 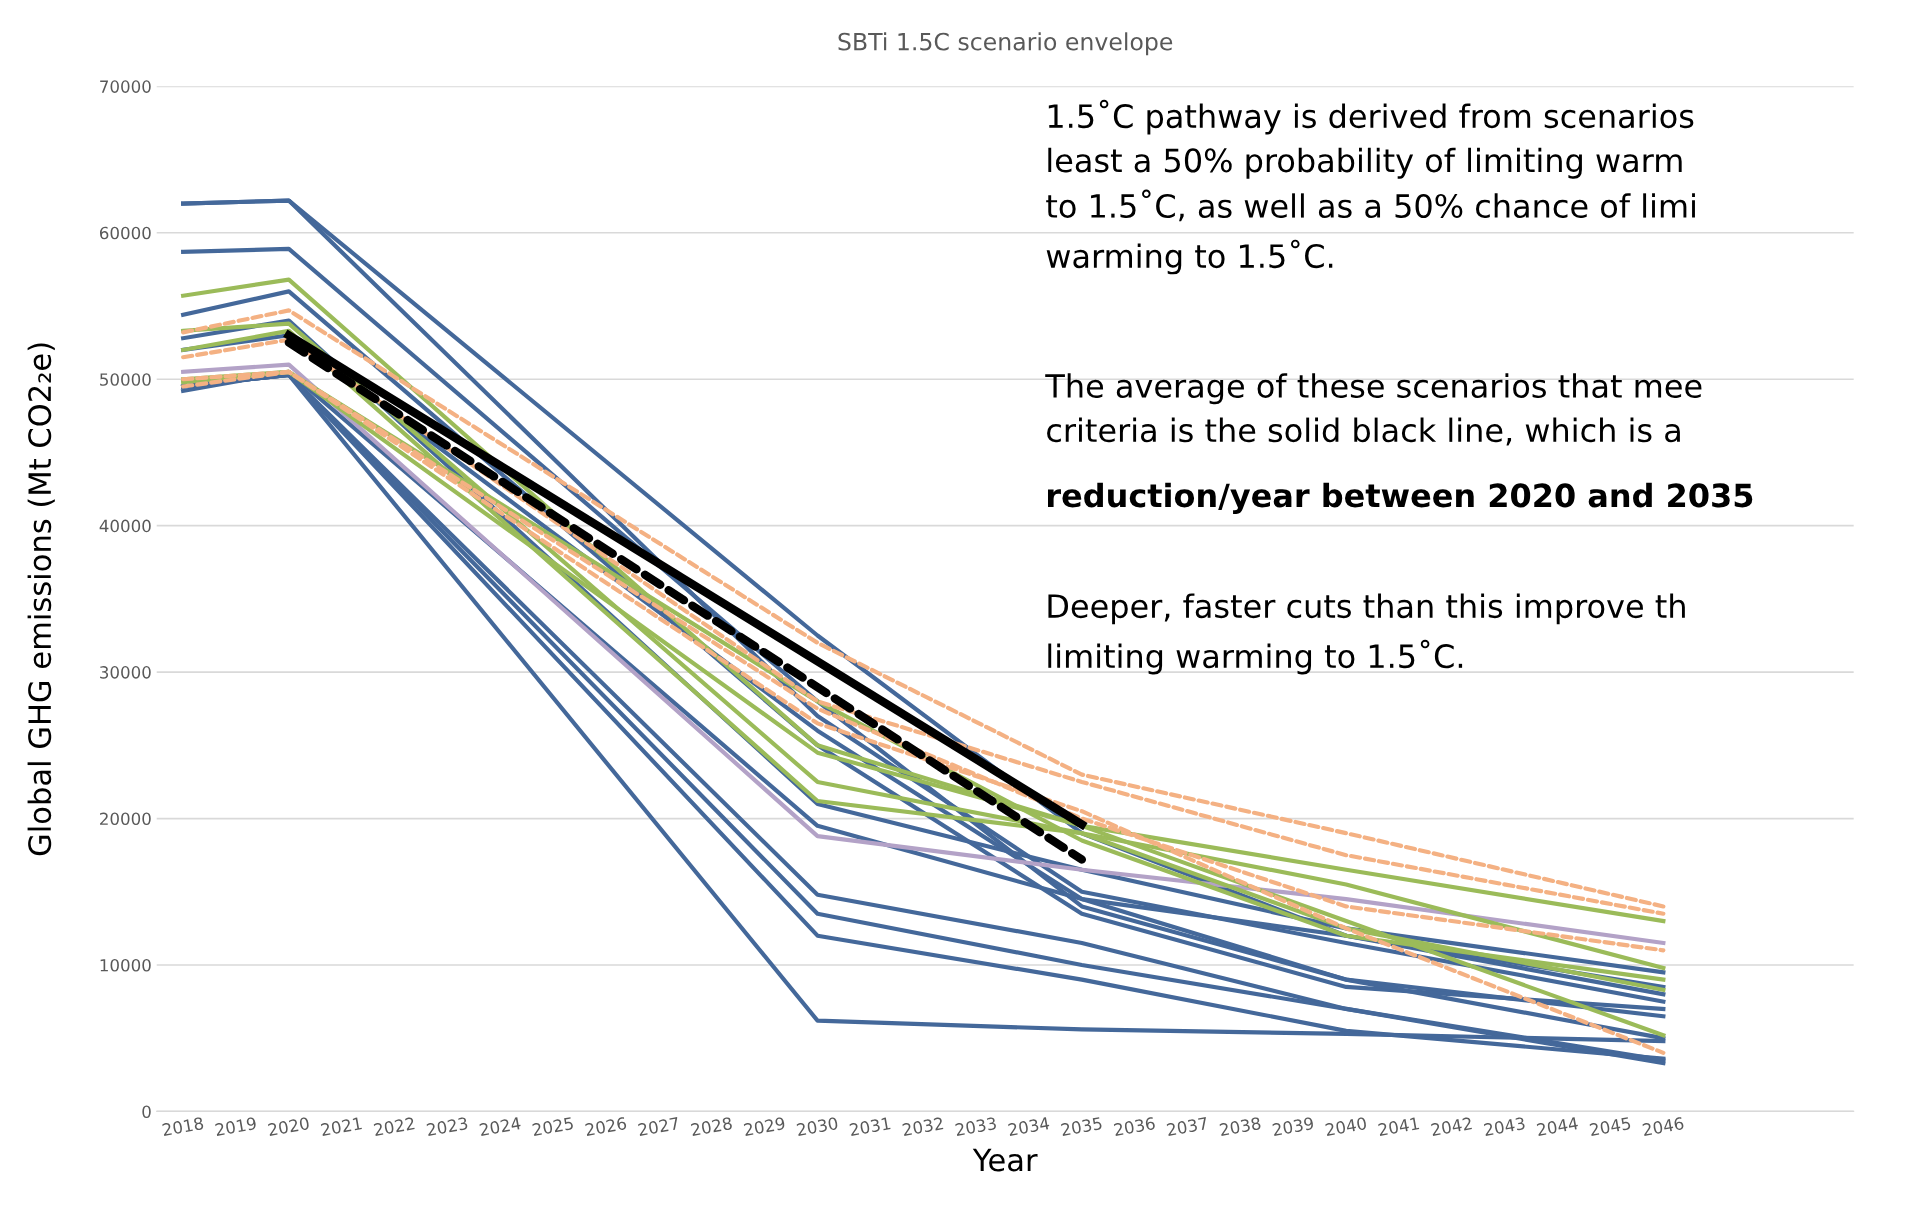 I want to click on y-tick-label: 10000, so click(x=125, y=965).